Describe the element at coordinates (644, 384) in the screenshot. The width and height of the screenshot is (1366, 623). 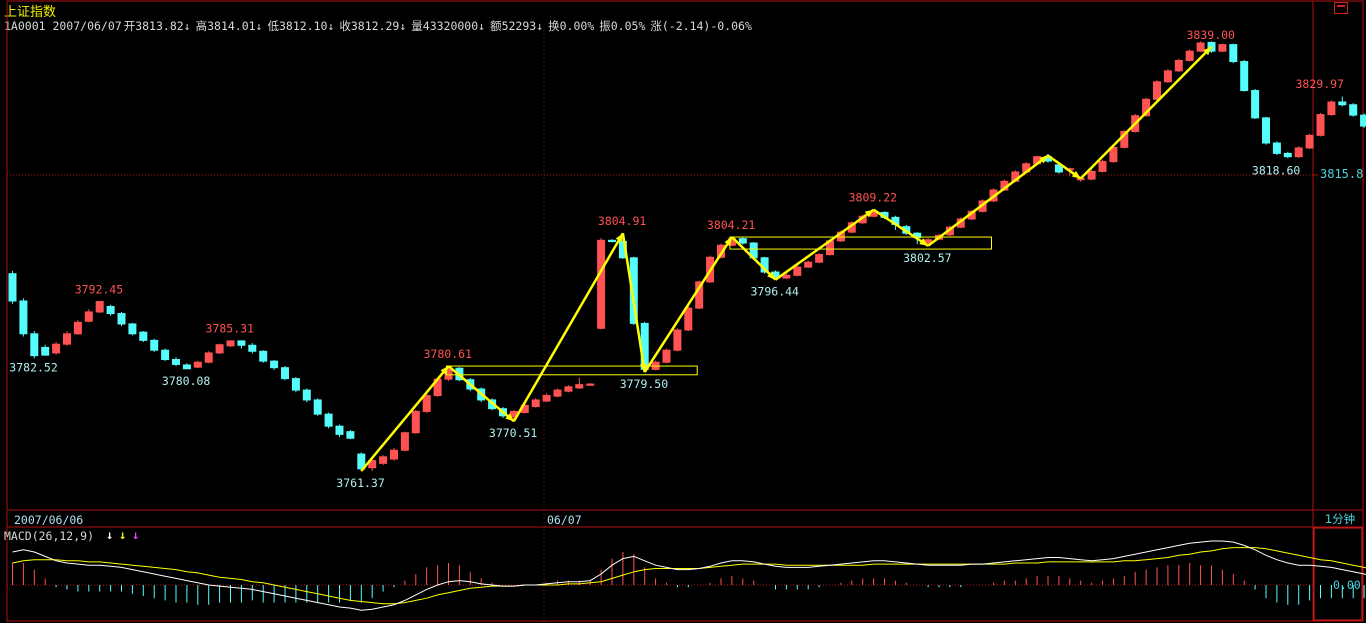
I see `extreme-price-label: 3779.50` at that location.